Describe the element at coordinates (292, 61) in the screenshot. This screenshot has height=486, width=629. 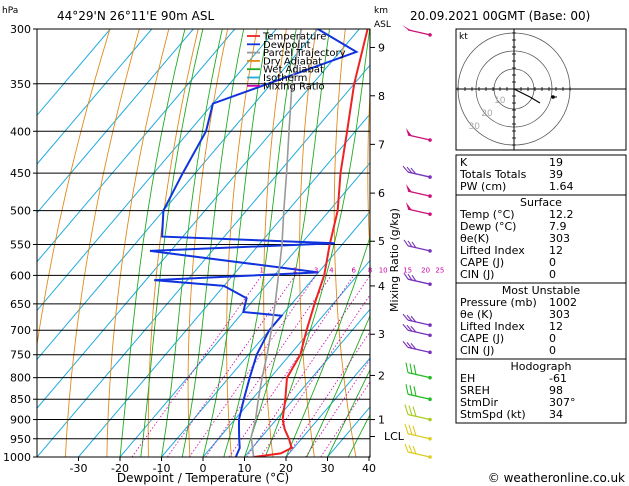
I see `legend-label: Dry Adiabat` at that location.